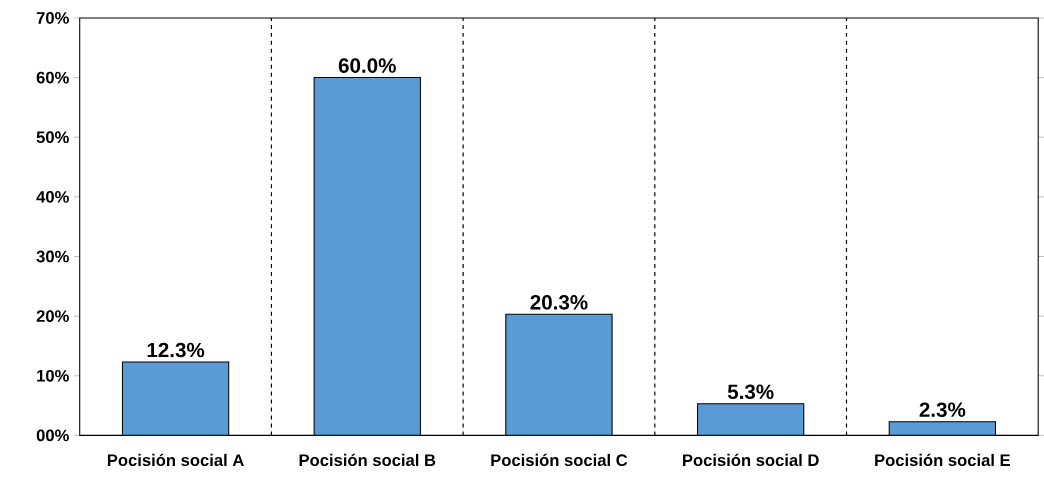  Describe the element at coordinates (367, 65) in the screenshot. I see `data-label: 60.0%` at that location.